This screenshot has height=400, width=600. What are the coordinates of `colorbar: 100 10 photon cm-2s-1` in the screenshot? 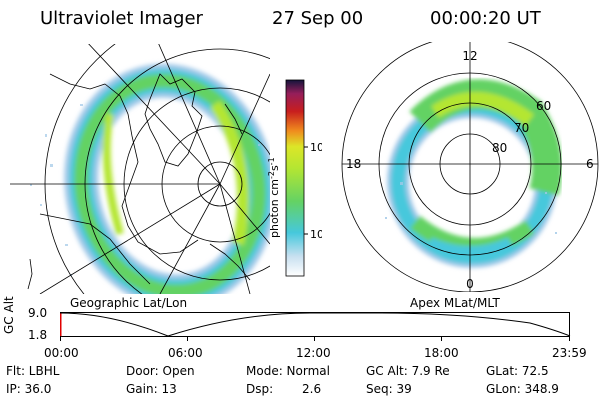 It's located at (294, 178).